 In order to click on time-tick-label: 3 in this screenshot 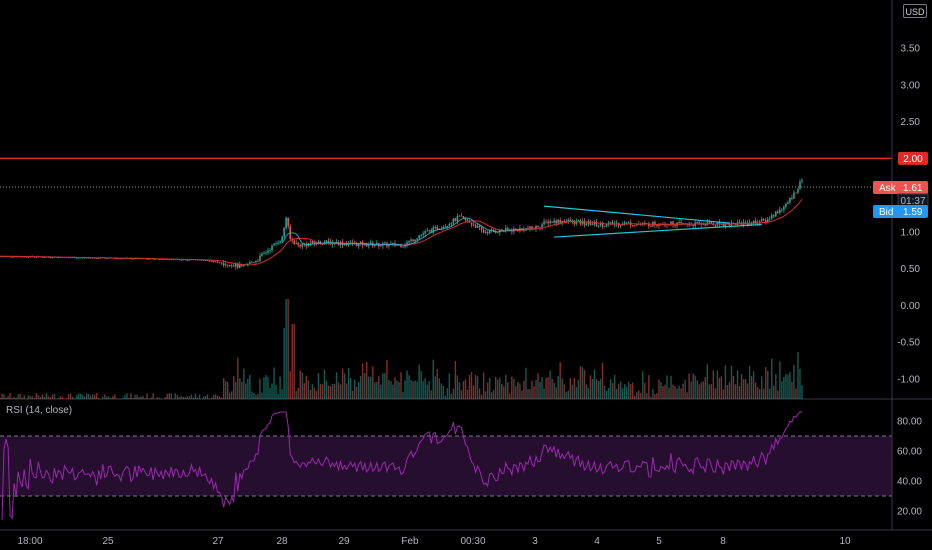, I will do `click(535, 541)`.